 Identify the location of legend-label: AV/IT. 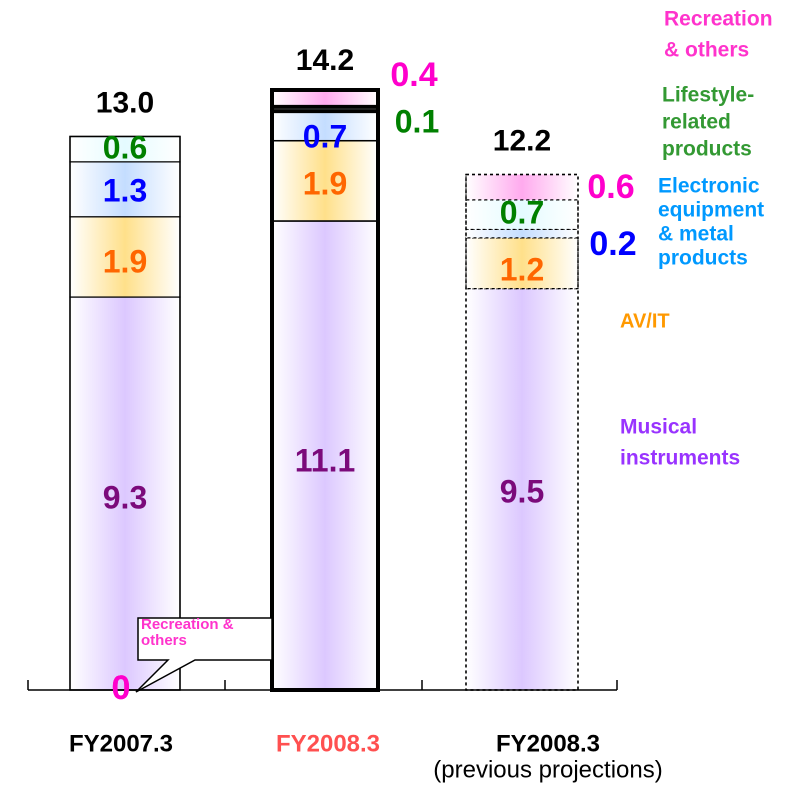
(645, 321).